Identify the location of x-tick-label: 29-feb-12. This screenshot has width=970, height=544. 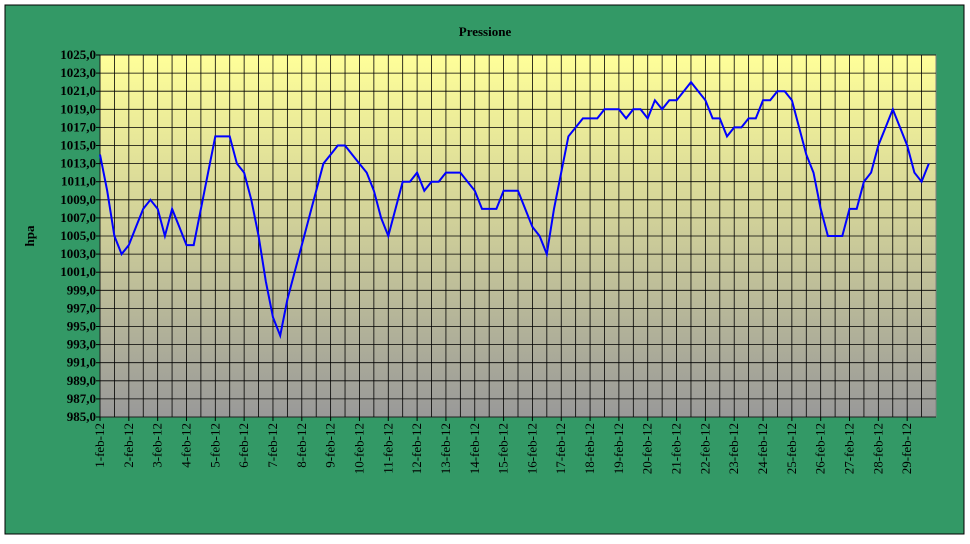
(906, 448).